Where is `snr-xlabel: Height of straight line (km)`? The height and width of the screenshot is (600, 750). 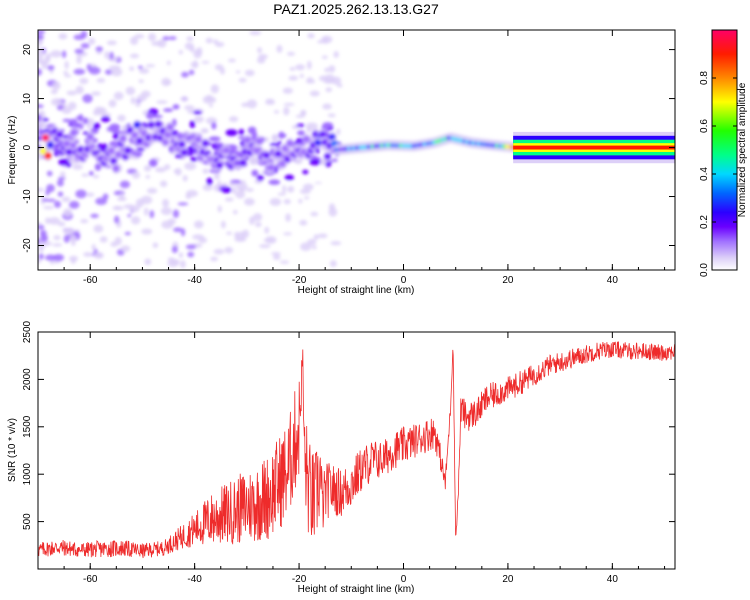 snr-xlabel: Height of straight line (km) is located at coordinates (356, 589).